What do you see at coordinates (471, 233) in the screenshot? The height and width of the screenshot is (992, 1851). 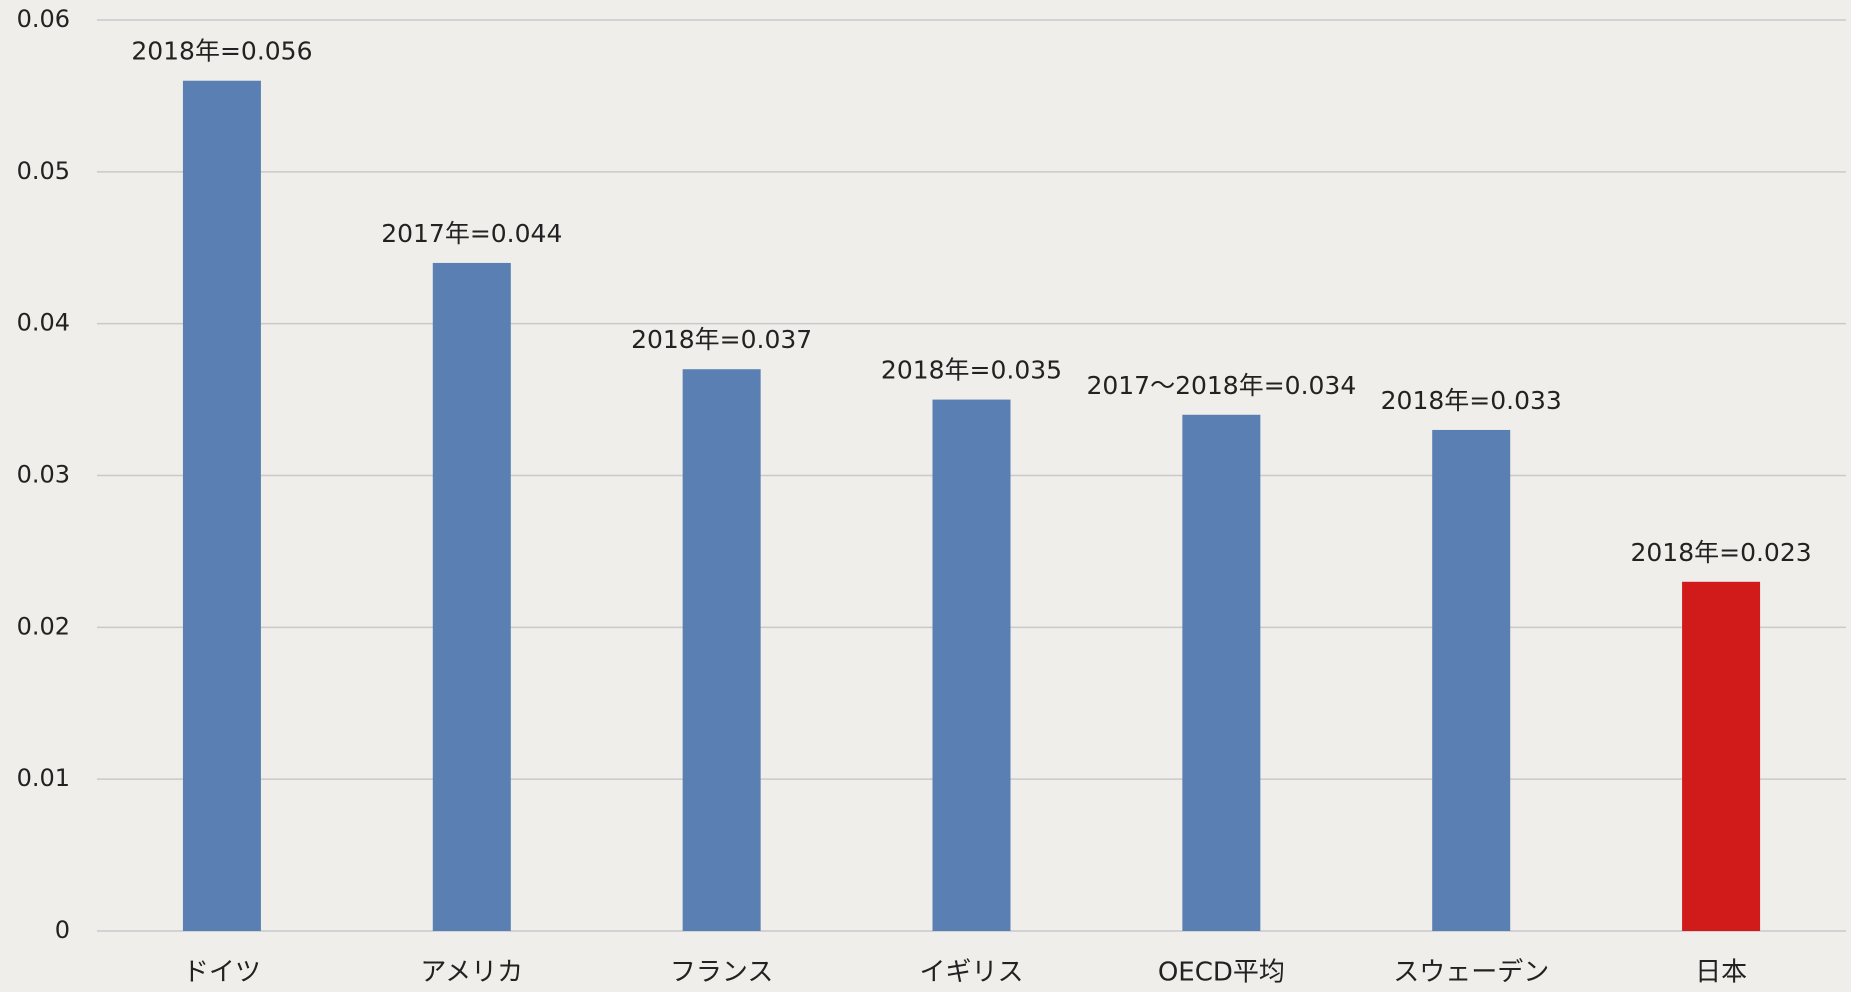 I see `value-label: 2017年=0.044` at bounding box center [471, 233].